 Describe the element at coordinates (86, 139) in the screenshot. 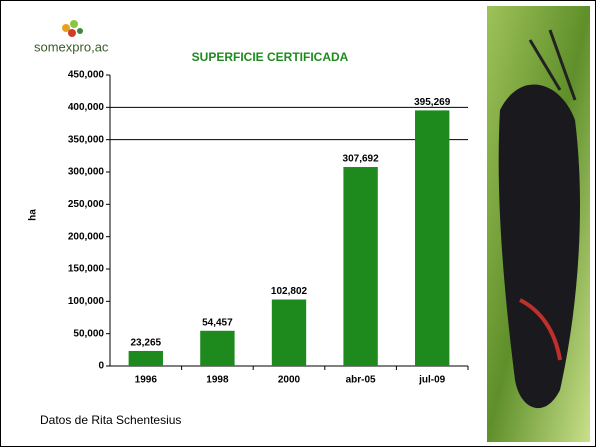

I see `y-tick-label: 350,000` at that location.